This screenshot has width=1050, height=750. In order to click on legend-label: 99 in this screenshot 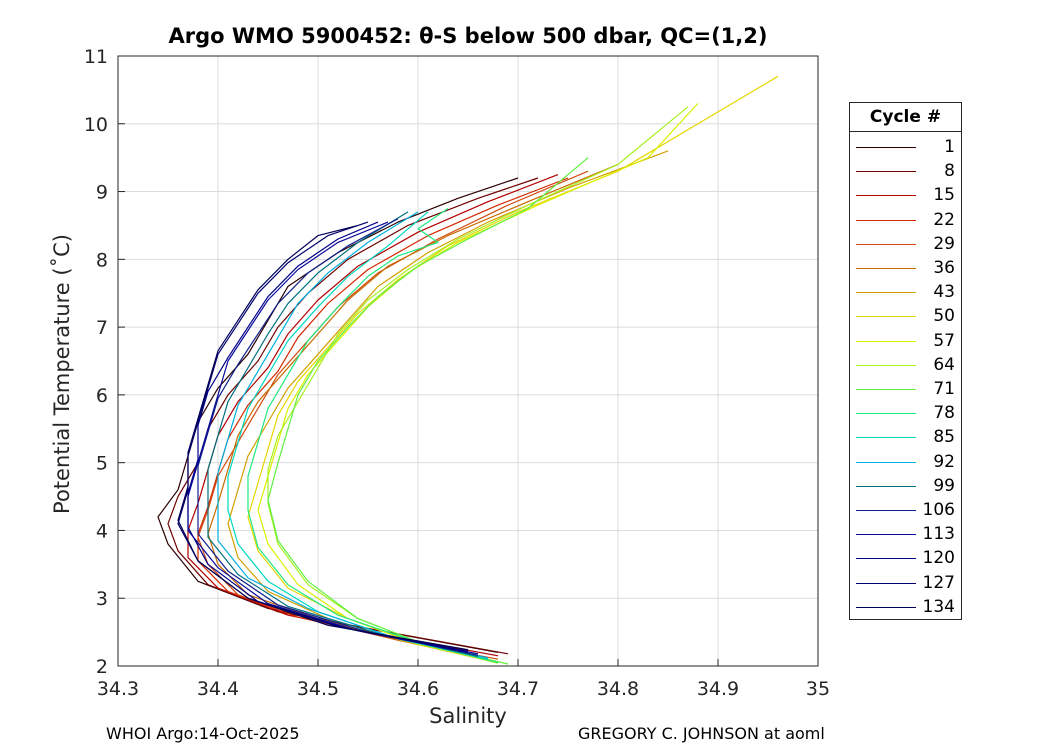, I will do `click(944, 485)`.